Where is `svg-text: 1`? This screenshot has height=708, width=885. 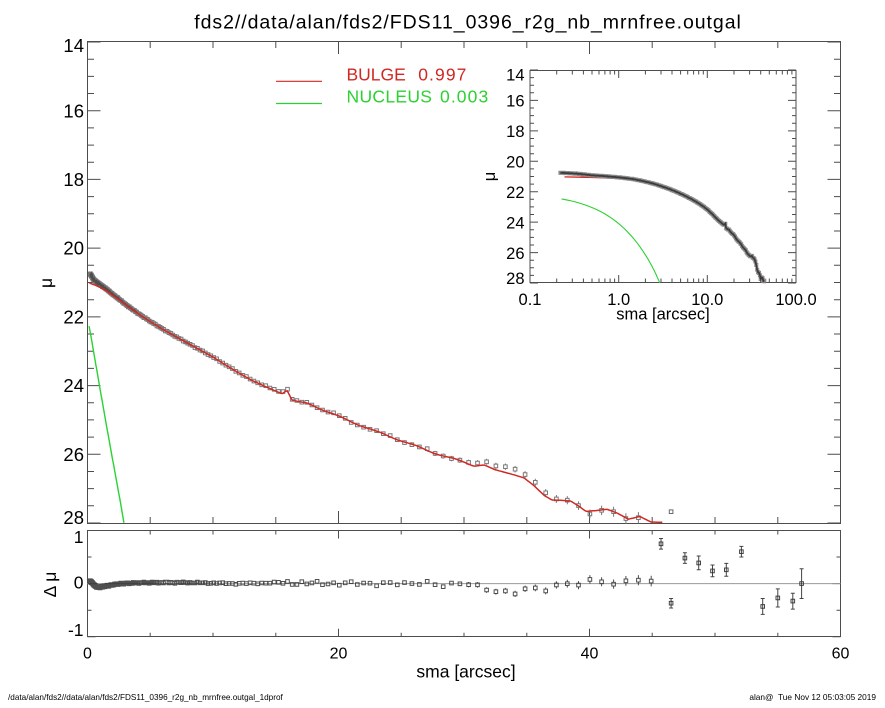 svg-text: 1 is located at coordinates (79, 537).